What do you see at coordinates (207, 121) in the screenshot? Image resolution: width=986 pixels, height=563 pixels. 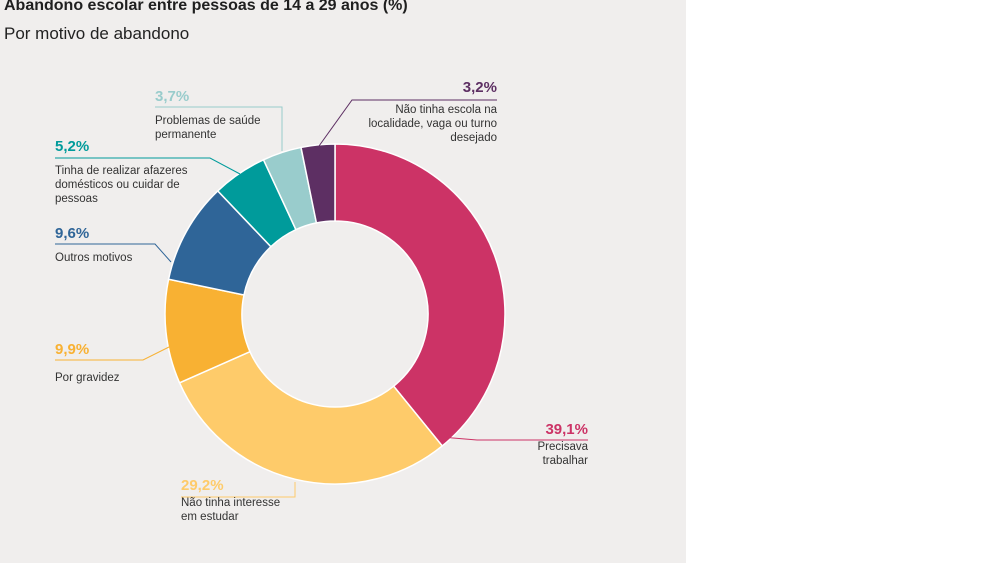 I see `slice-category-label: Problemas de saúde` at bounding box center [207, 121].